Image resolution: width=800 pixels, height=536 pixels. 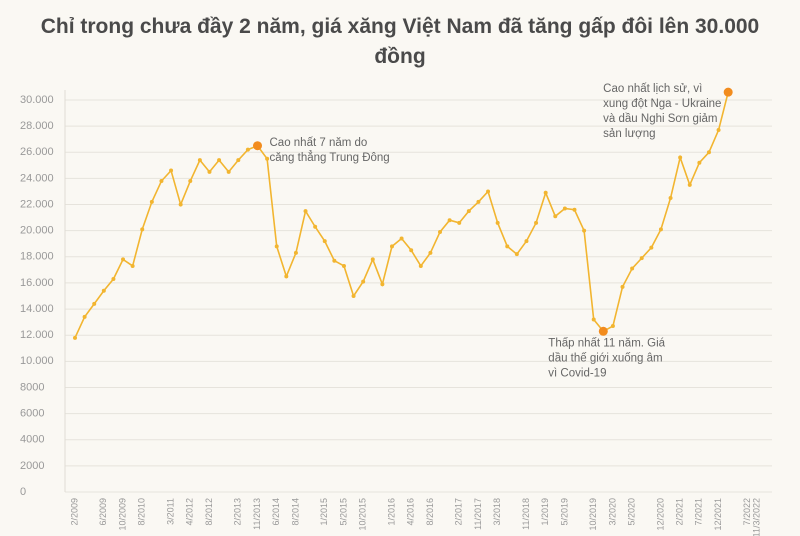 I want to click on y-tick-label: 28.000, so click(x=37, y=126).